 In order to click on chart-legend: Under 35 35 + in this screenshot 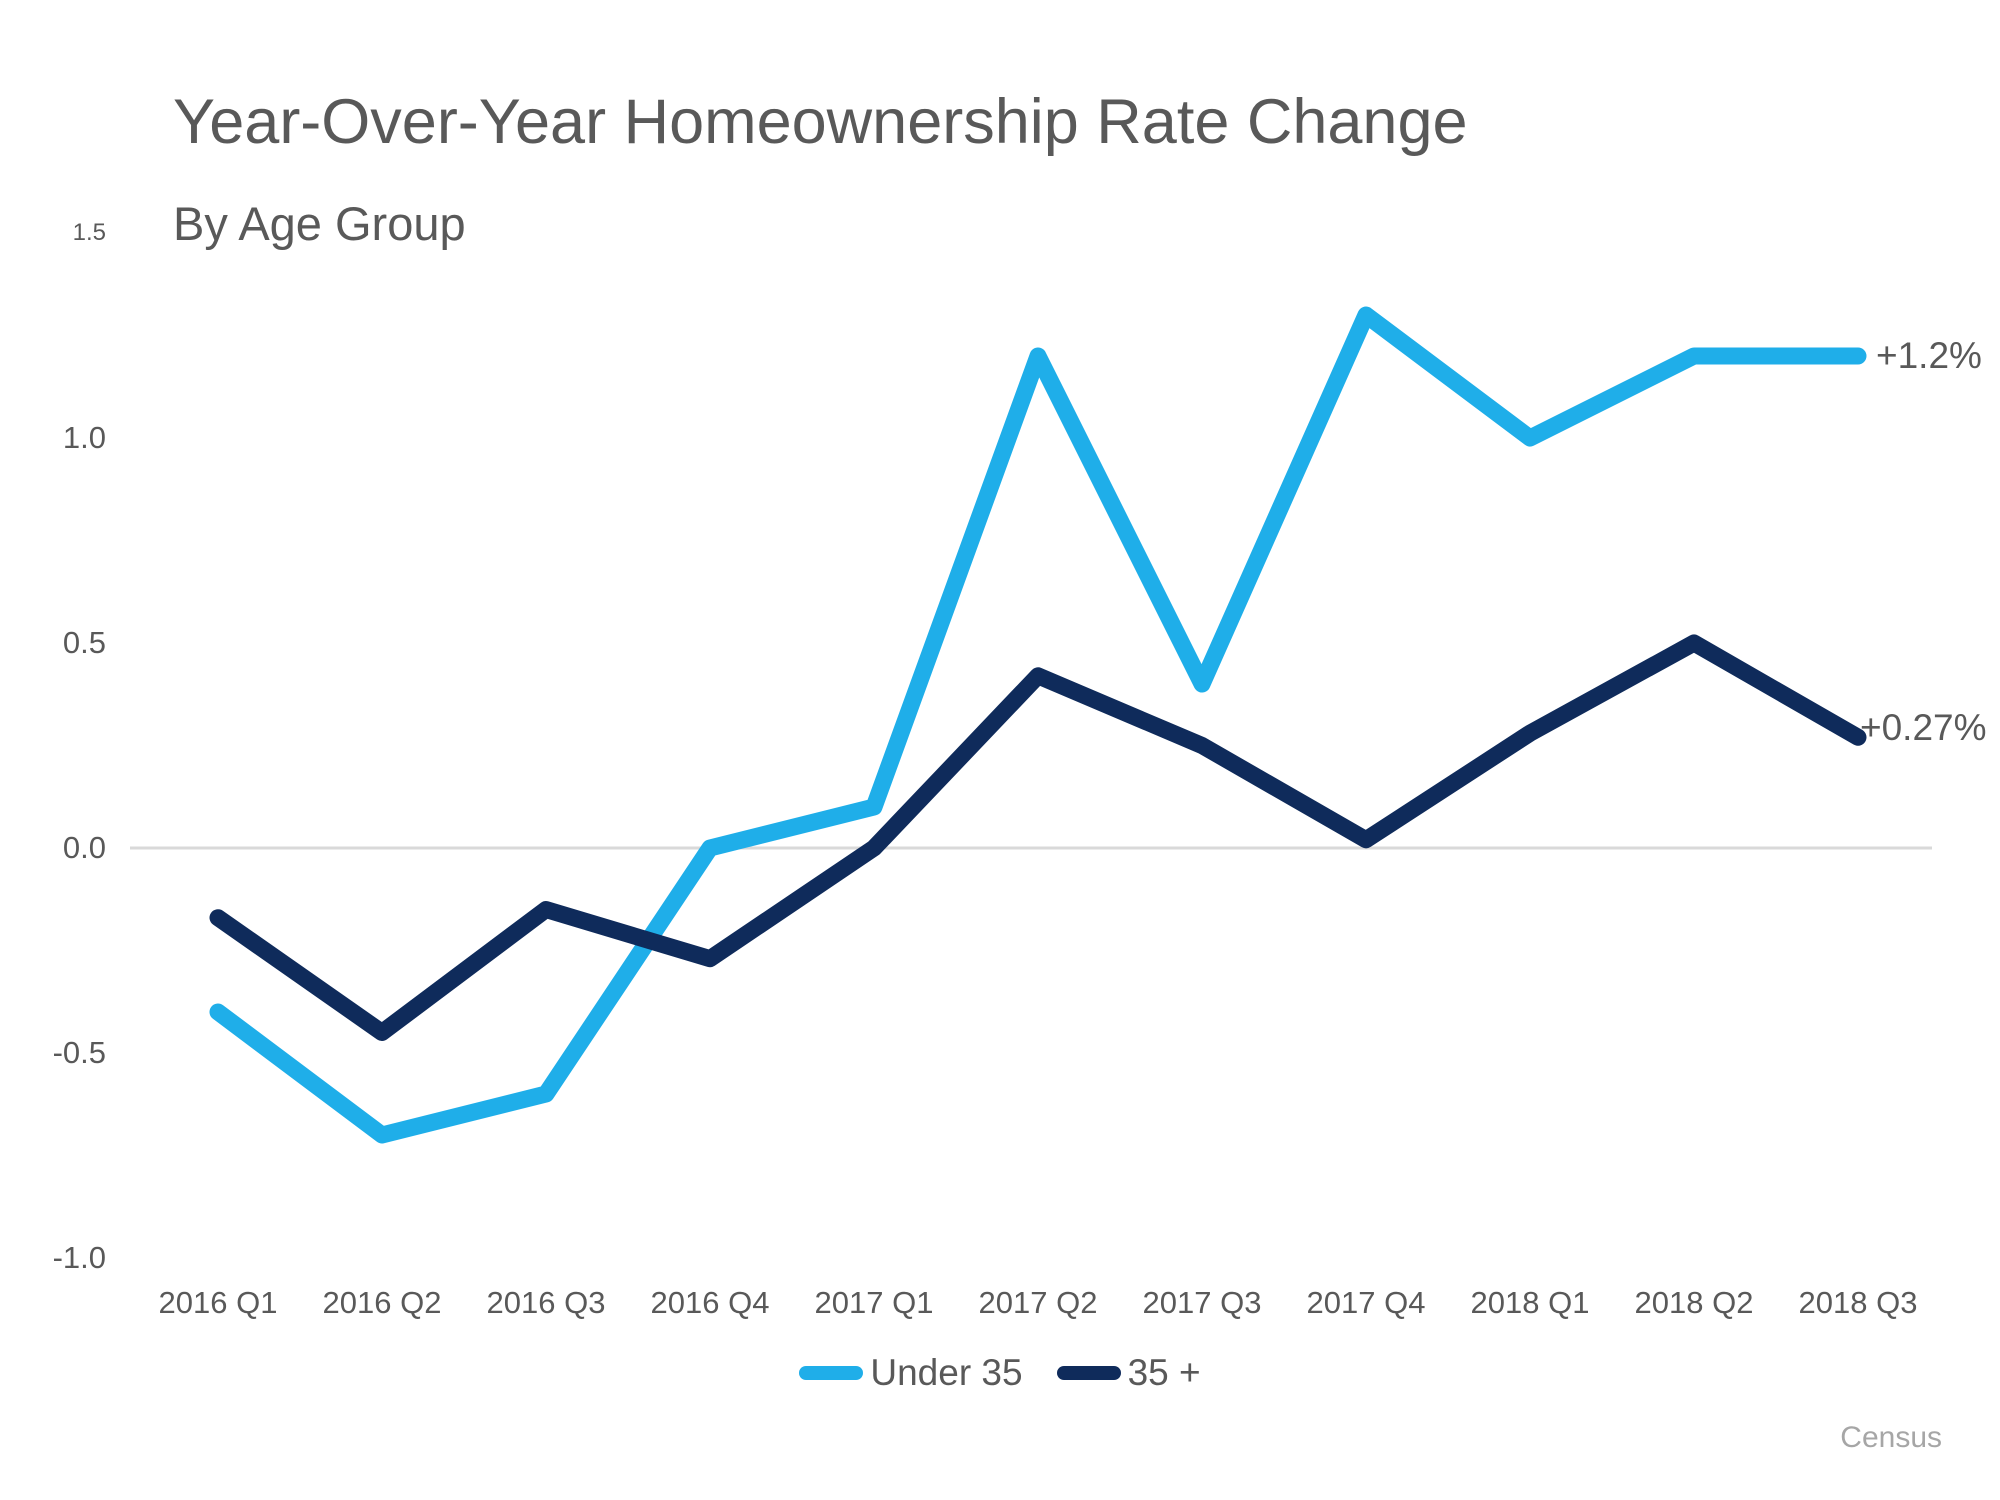, I will do `click(1000, 1373)`.